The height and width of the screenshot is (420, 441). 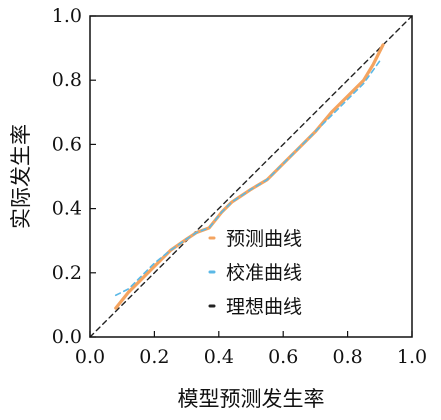 What do you see at coordinates (251, 399) in the screenshot?
I see `x-axis-title: 模型预测发生率` at bounding box center [251, 399].